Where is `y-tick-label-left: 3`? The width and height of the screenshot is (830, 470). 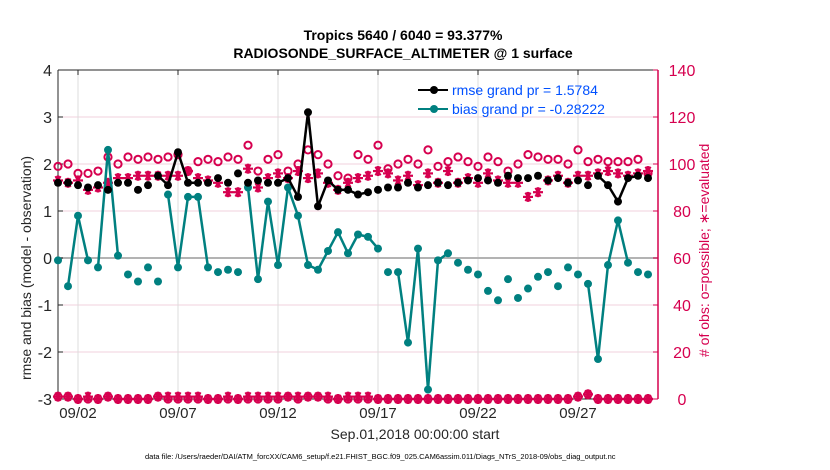
y-tick-label-left: 3 is located at coordinates (47, 118).